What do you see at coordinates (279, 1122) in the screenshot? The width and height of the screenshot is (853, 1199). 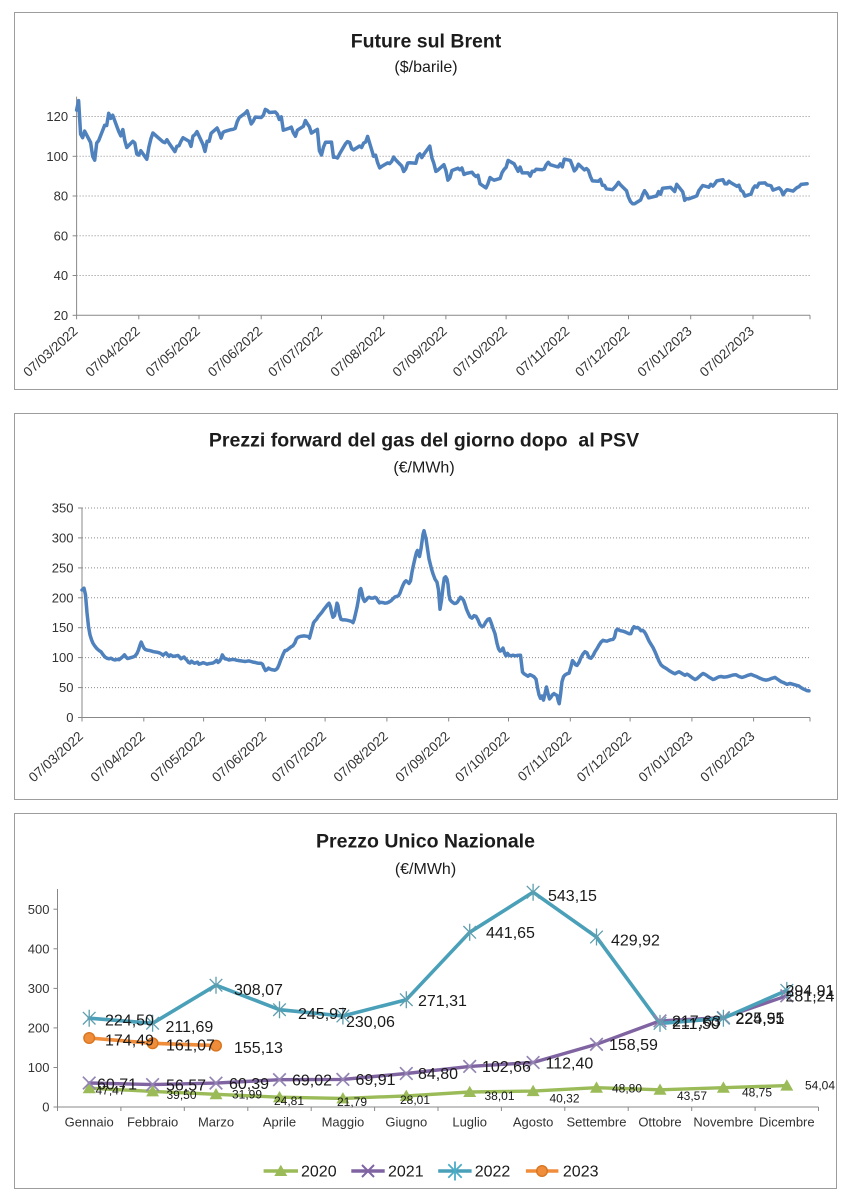 I see `svg-text: Aprile` at bounding box center [279, 1122].